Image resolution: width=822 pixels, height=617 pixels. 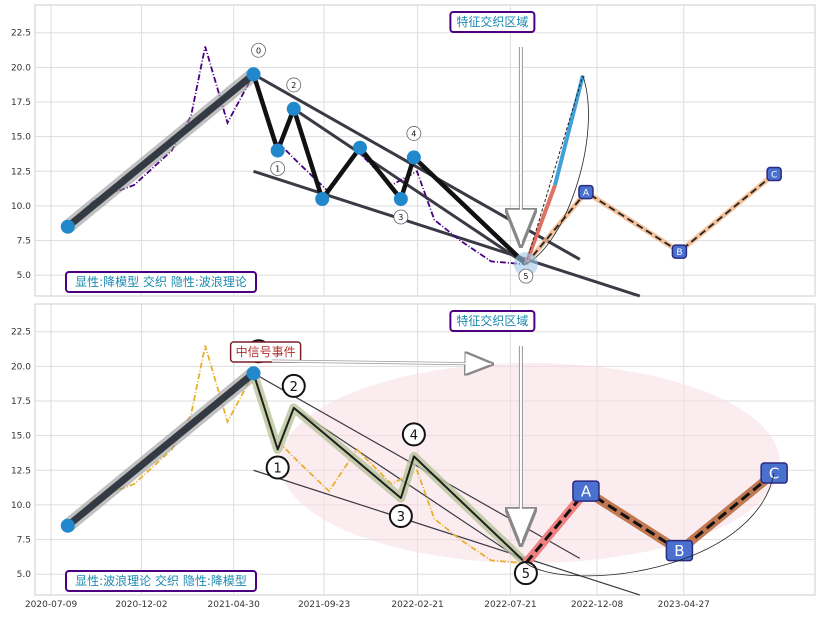 What do you see at coordinates (51, 605) in the screenshot?
I see `x-tick-label: 2020-07-09` at bounding box center [51, 605].